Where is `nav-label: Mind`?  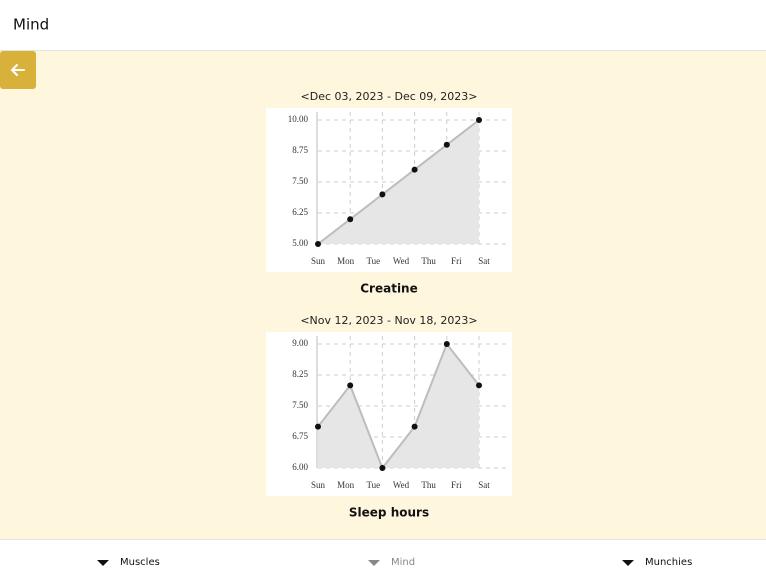
nav-label: Mind is located at coordinates (403, 562).